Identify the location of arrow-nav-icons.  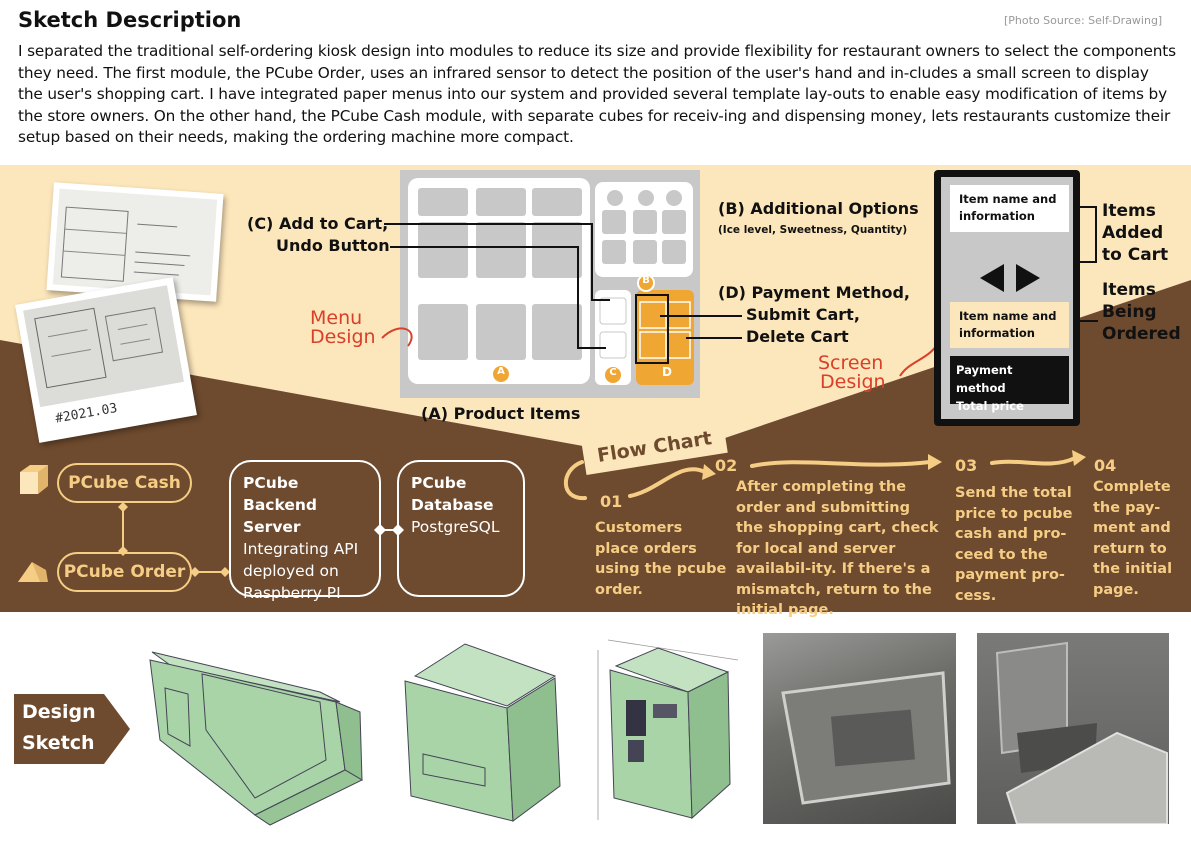
(1010, 278).